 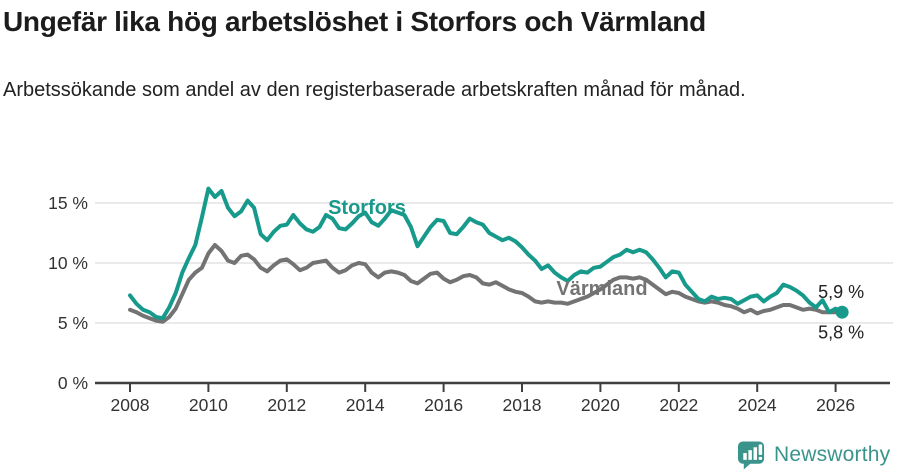 What do you see at coordinates (208, 405) in the screenshot?
I see `x-tick-label: 2010` at bounding box center [208, 405].